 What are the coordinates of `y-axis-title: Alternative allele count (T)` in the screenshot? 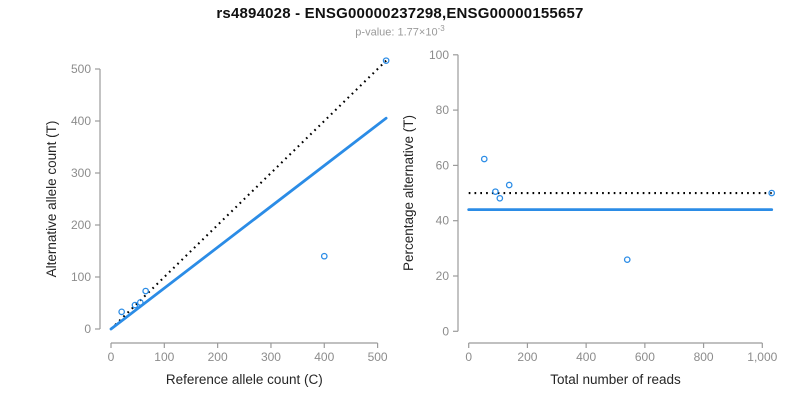 It's located at (51, 199).